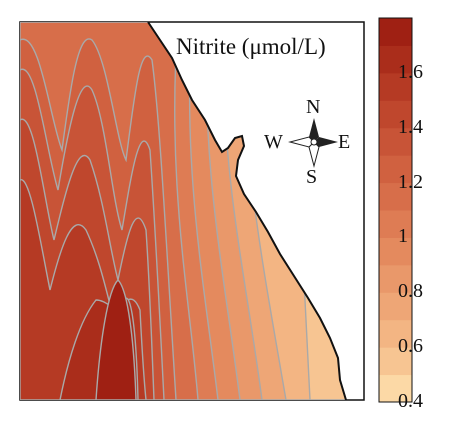 The width and height of the screenshot is (474, 428). Describe the element at coordinates (313, 107) in the screenshot. I see `compass-north-label: N` at that location.